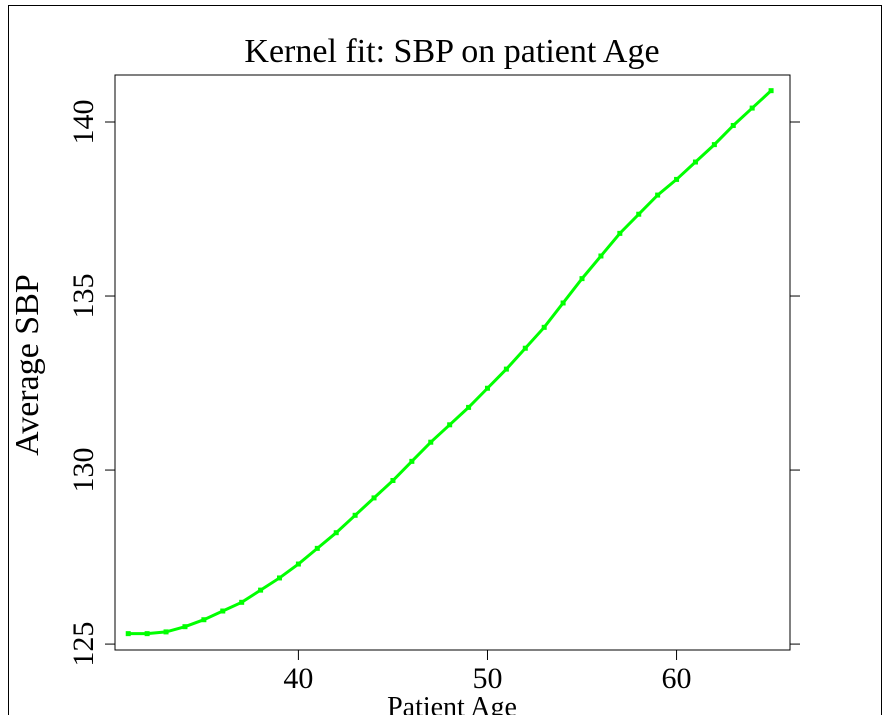 The width and height of the screenshot is (886, 715). I want to click on chart-title: Kernel fit: SBP on patient Age, so click(451, 51).